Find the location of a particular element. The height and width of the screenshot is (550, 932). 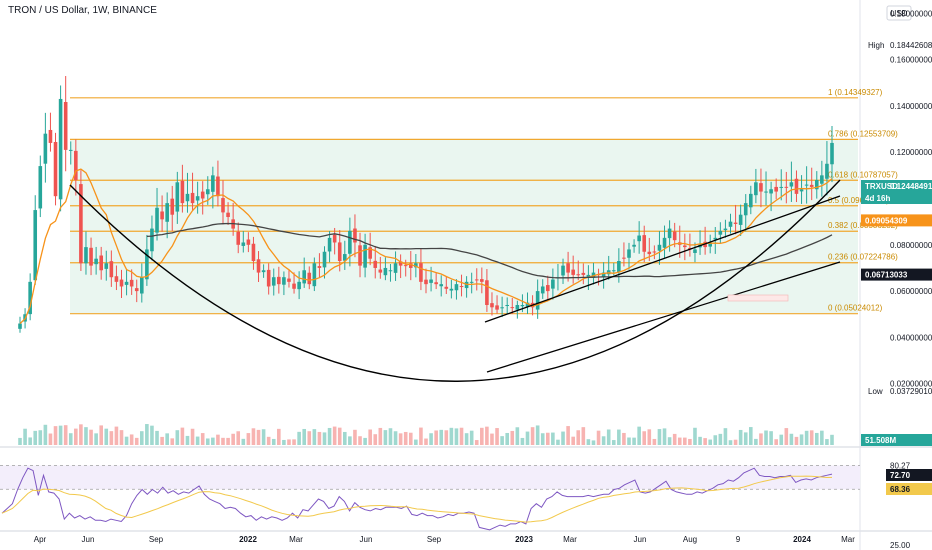

price-tick: 0.18000000 is located at coordinates (911, 13).